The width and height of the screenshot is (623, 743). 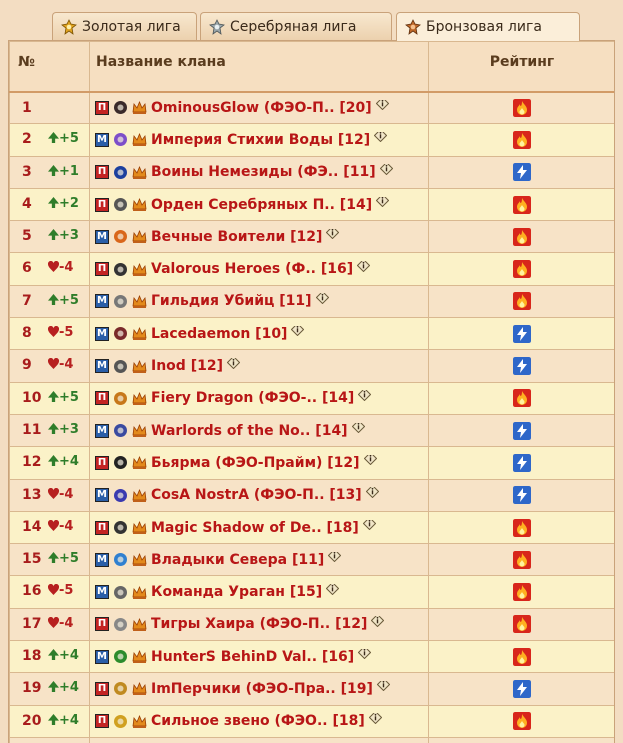 I want to click on rank-number: 11, so click(x=32, y=429).